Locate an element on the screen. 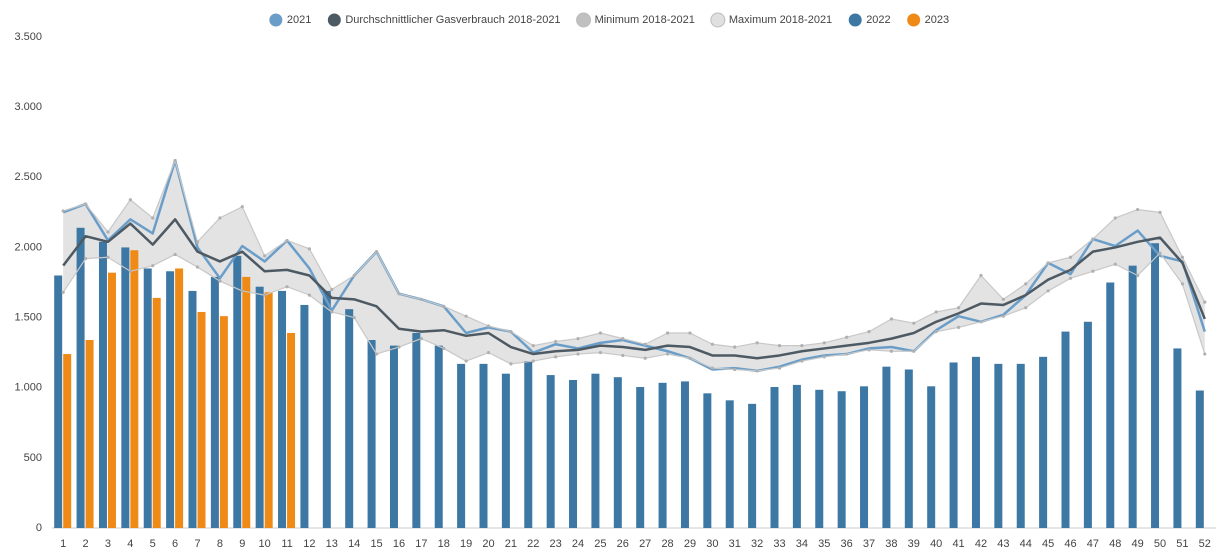  x-tick-label: 31 is located at coordinates (735, 544).